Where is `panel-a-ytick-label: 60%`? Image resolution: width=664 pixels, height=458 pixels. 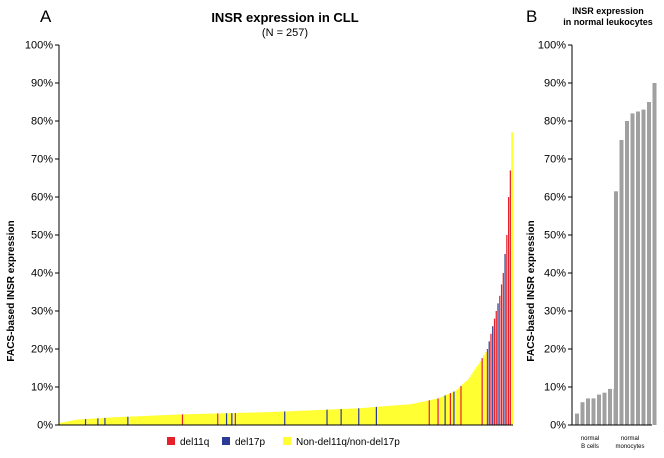
panel-a-ytick-label: 60% is located at coordinates (42, 198).